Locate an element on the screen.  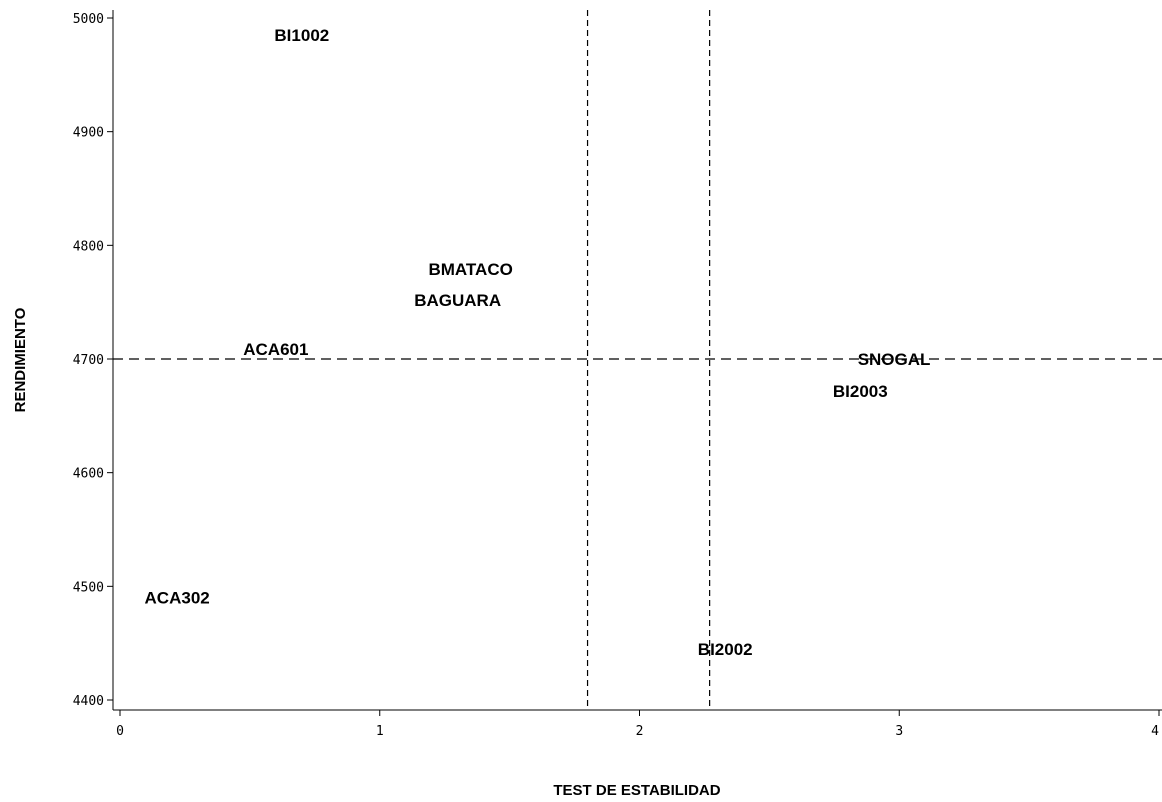
x-axis-ticks: 0 1 2 3 4 is located at coordinates (638, 724).